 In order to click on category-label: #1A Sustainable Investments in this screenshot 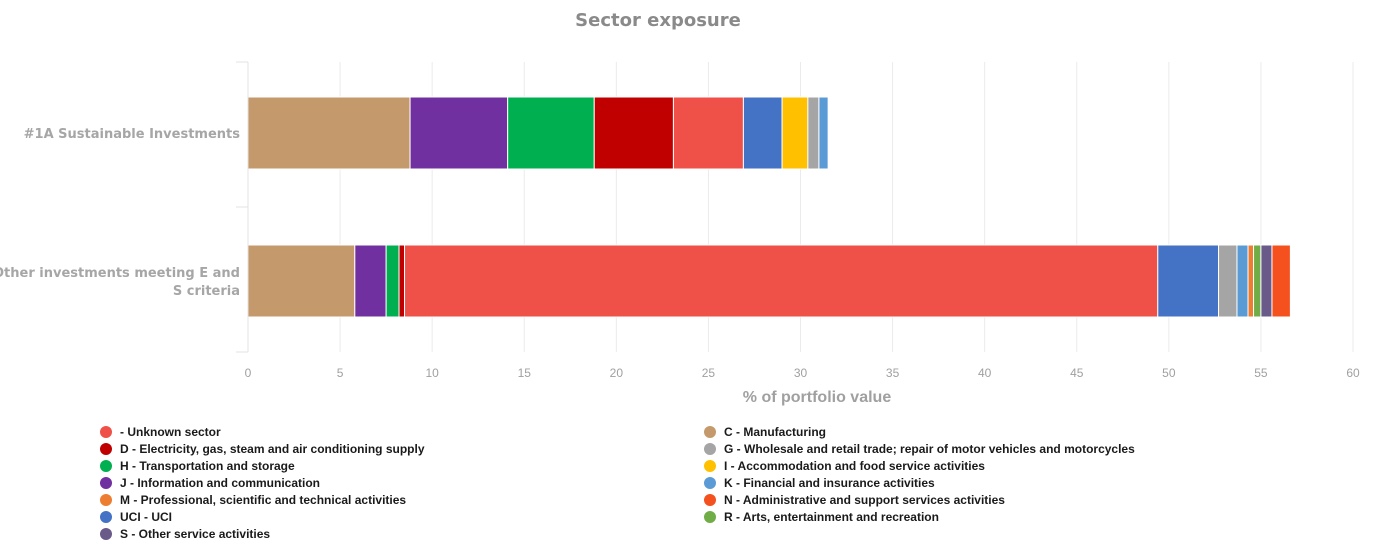, I will do `click(132, 134)`.